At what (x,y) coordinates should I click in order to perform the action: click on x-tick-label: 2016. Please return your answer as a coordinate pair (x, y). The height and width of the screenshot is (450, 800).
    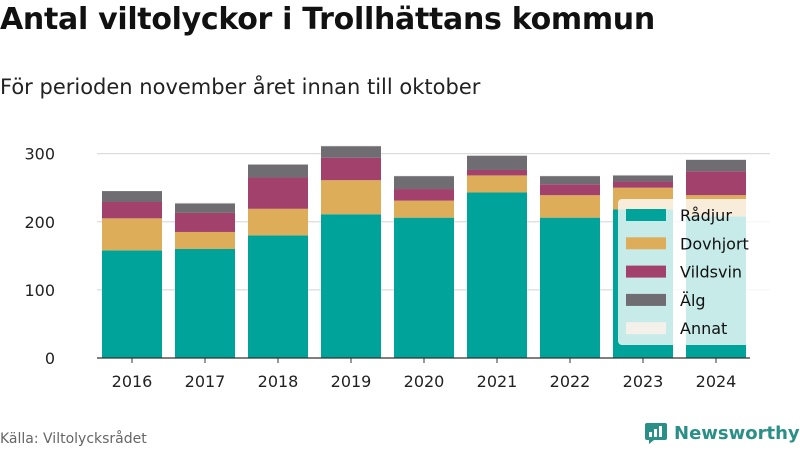
    Looking at the image, I should click on (132, 381).